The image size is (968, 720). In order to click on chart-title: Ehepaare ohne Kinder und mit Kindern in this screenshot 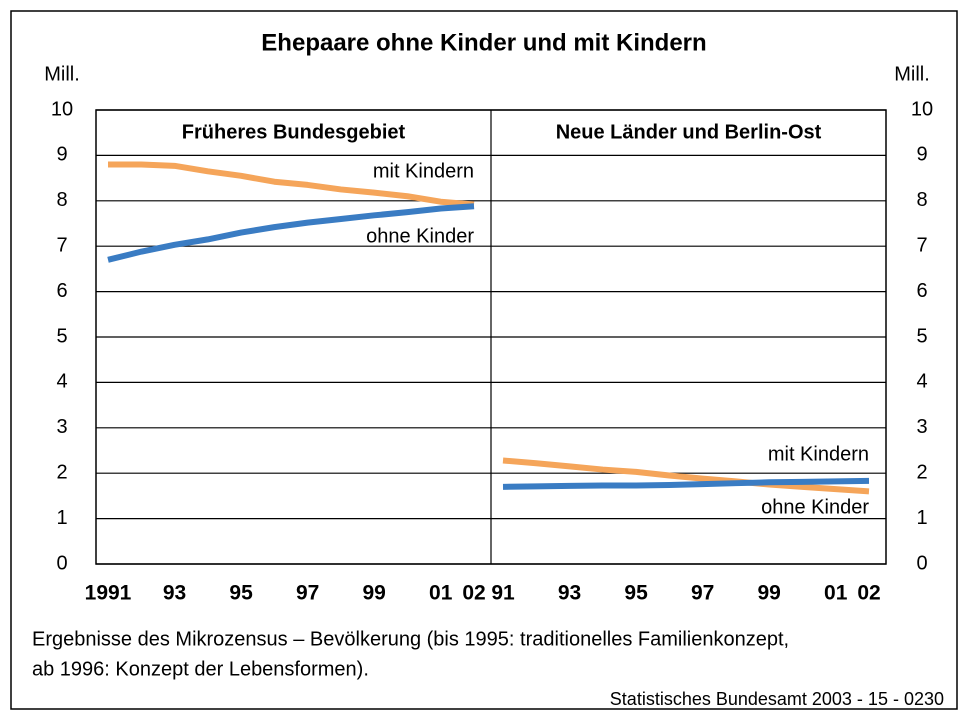, I will do `click(483, 42)`.